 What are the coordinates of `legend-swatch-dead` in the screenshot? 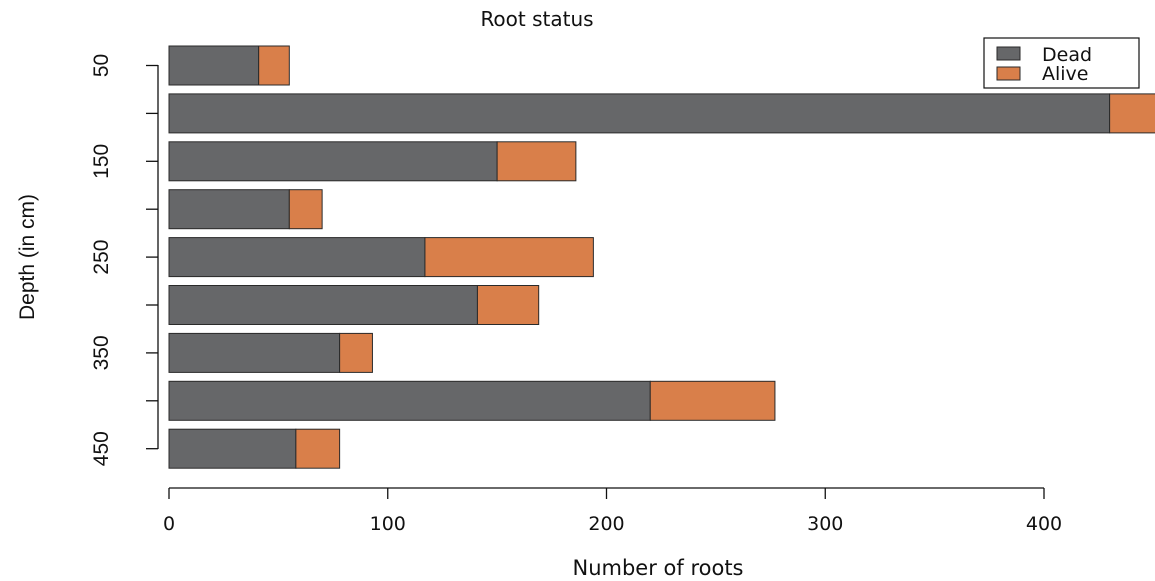 It's located at (1008, 53).